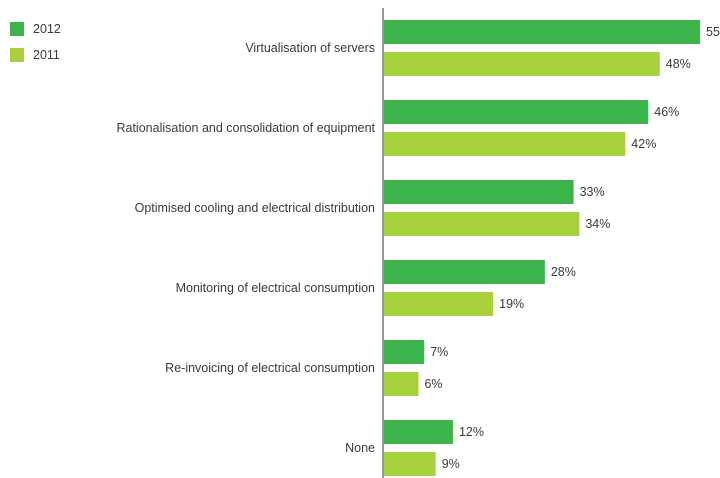 The image size is (720, 478). I want to click on value-label: 9%, so click(451, 464).